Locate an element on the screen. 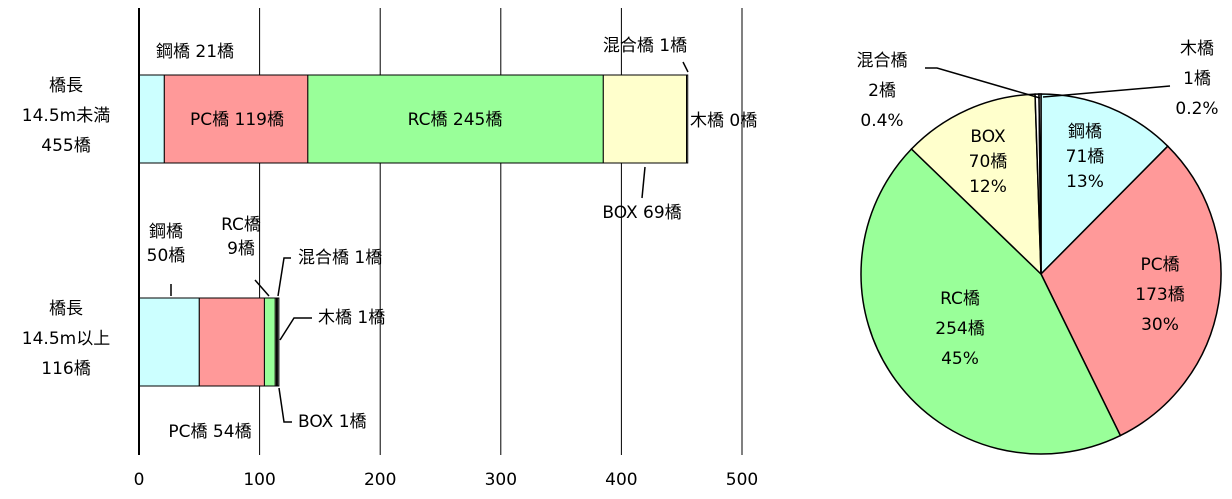 This screenshot has height=499, width=1232. x-tick-label-200: 200 is located at coordinates (380, 480).